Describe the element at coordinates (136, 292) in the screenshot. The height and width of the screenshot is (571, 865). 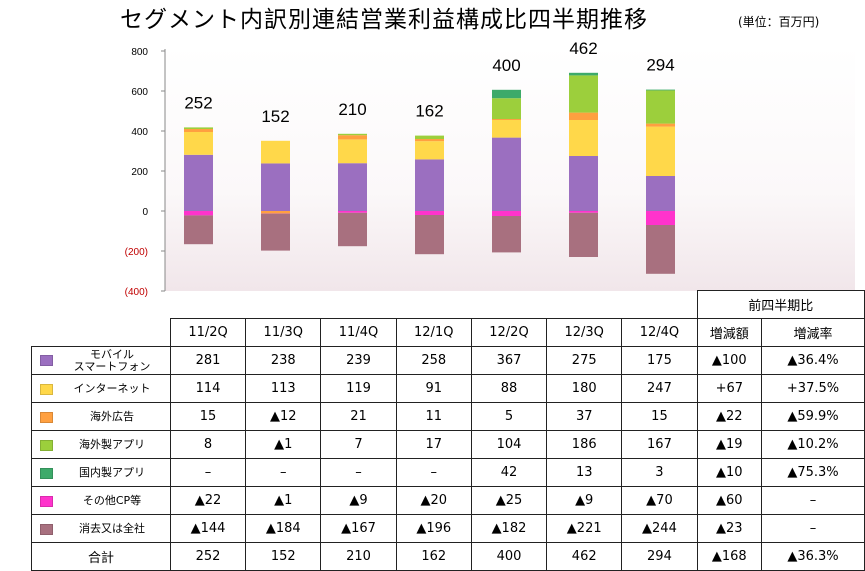
I see `y-tick-label: (400)` at that location.